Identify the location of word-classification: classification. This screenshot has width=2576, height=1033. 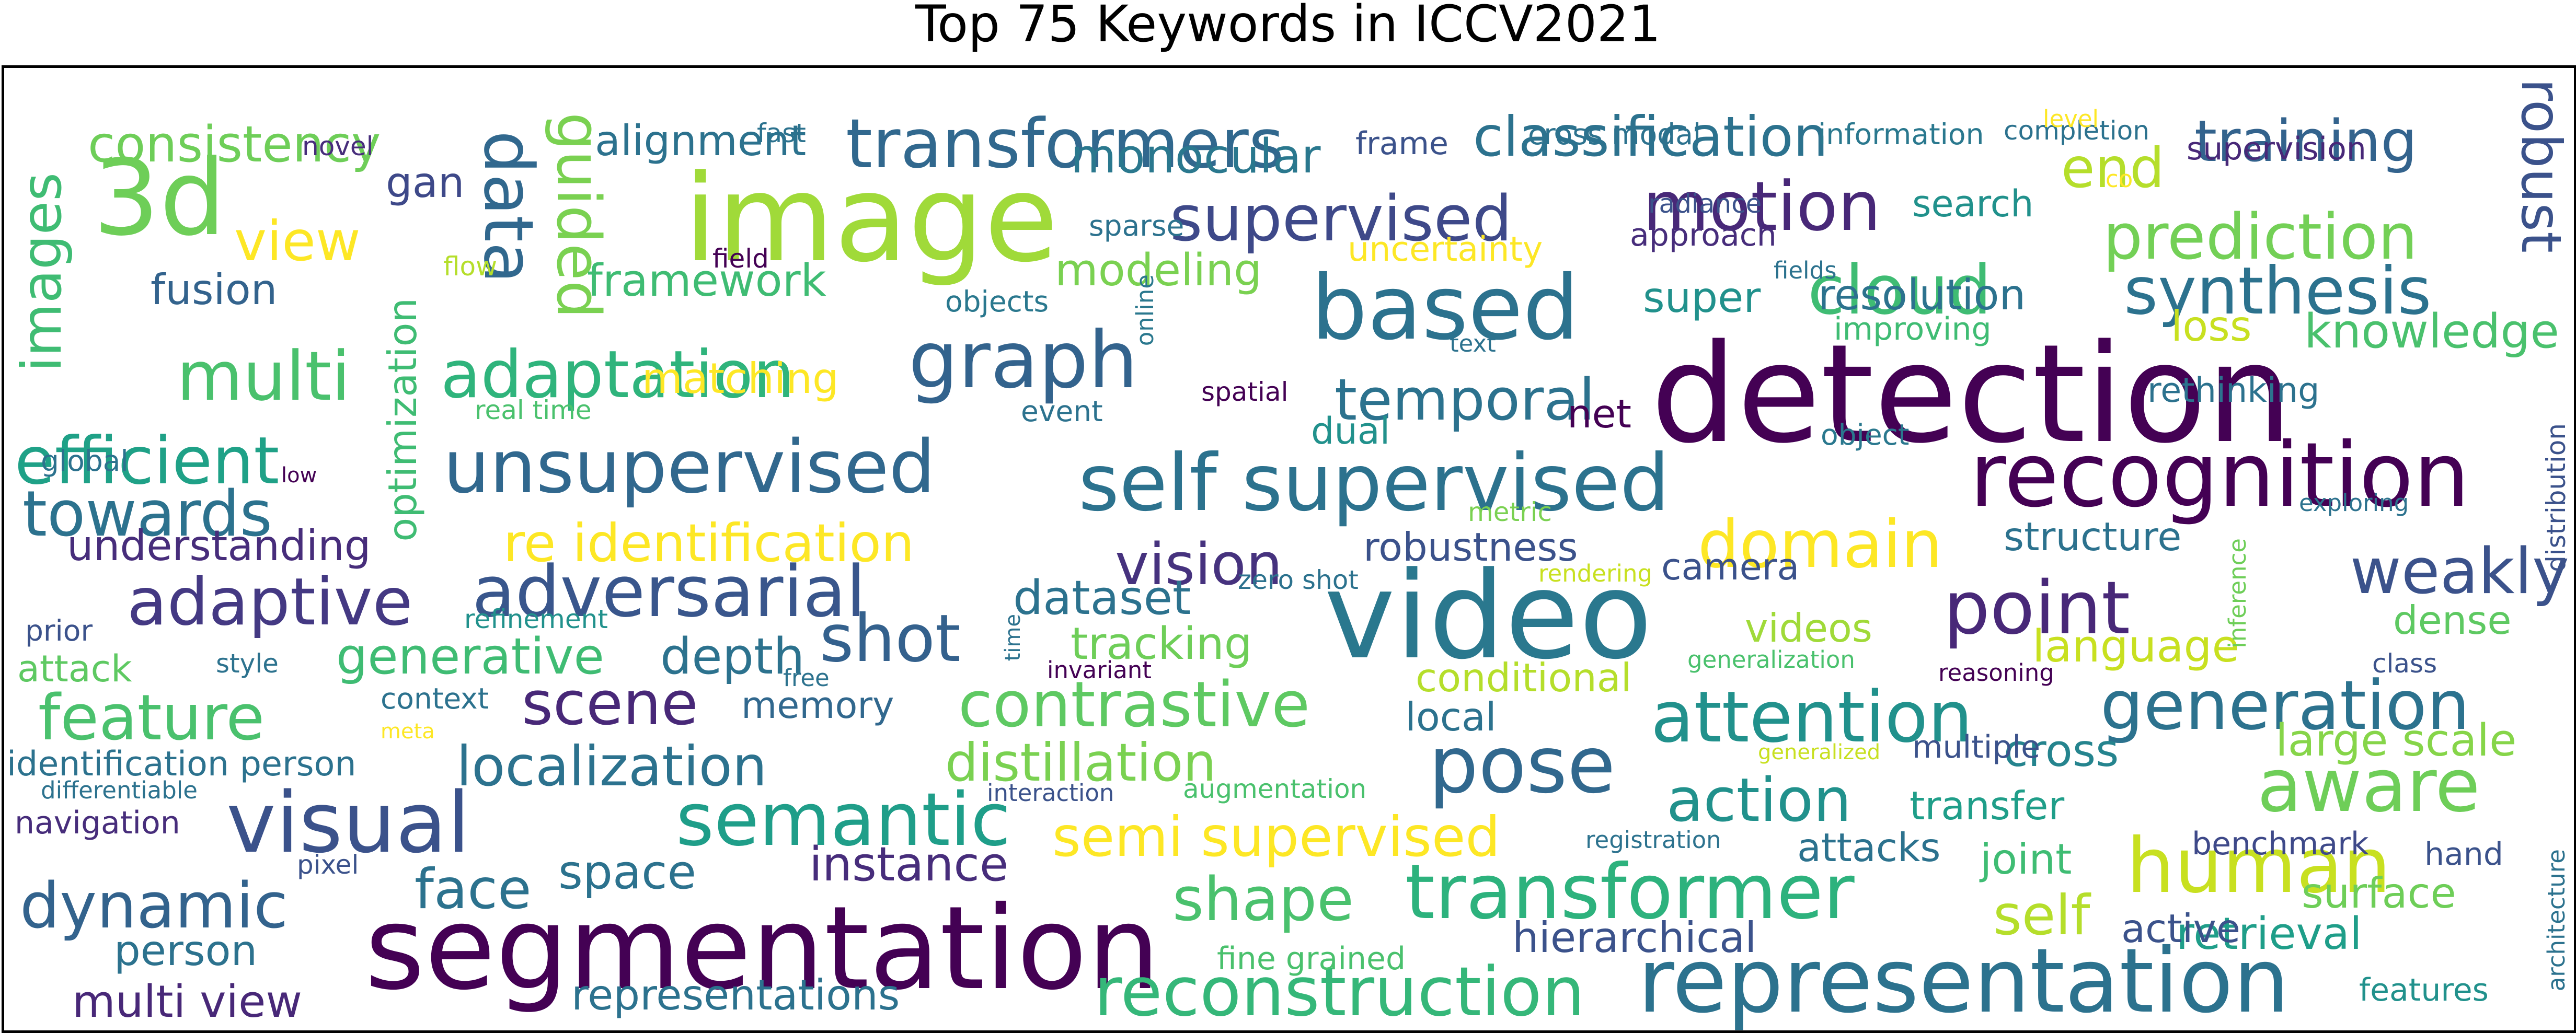
(1650, 137).